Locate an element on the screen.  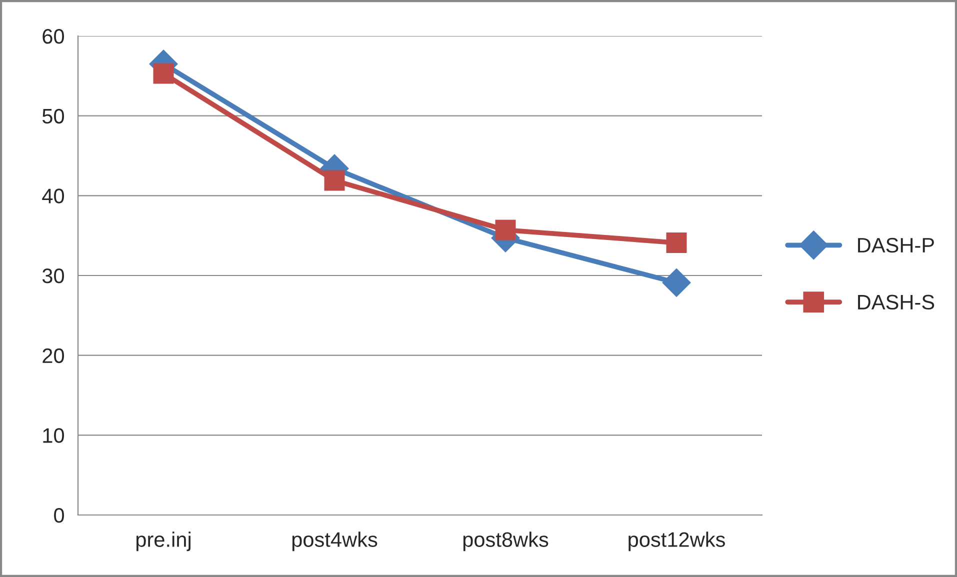
x-tick-label: post4wks is located at coordinates (335, 542).